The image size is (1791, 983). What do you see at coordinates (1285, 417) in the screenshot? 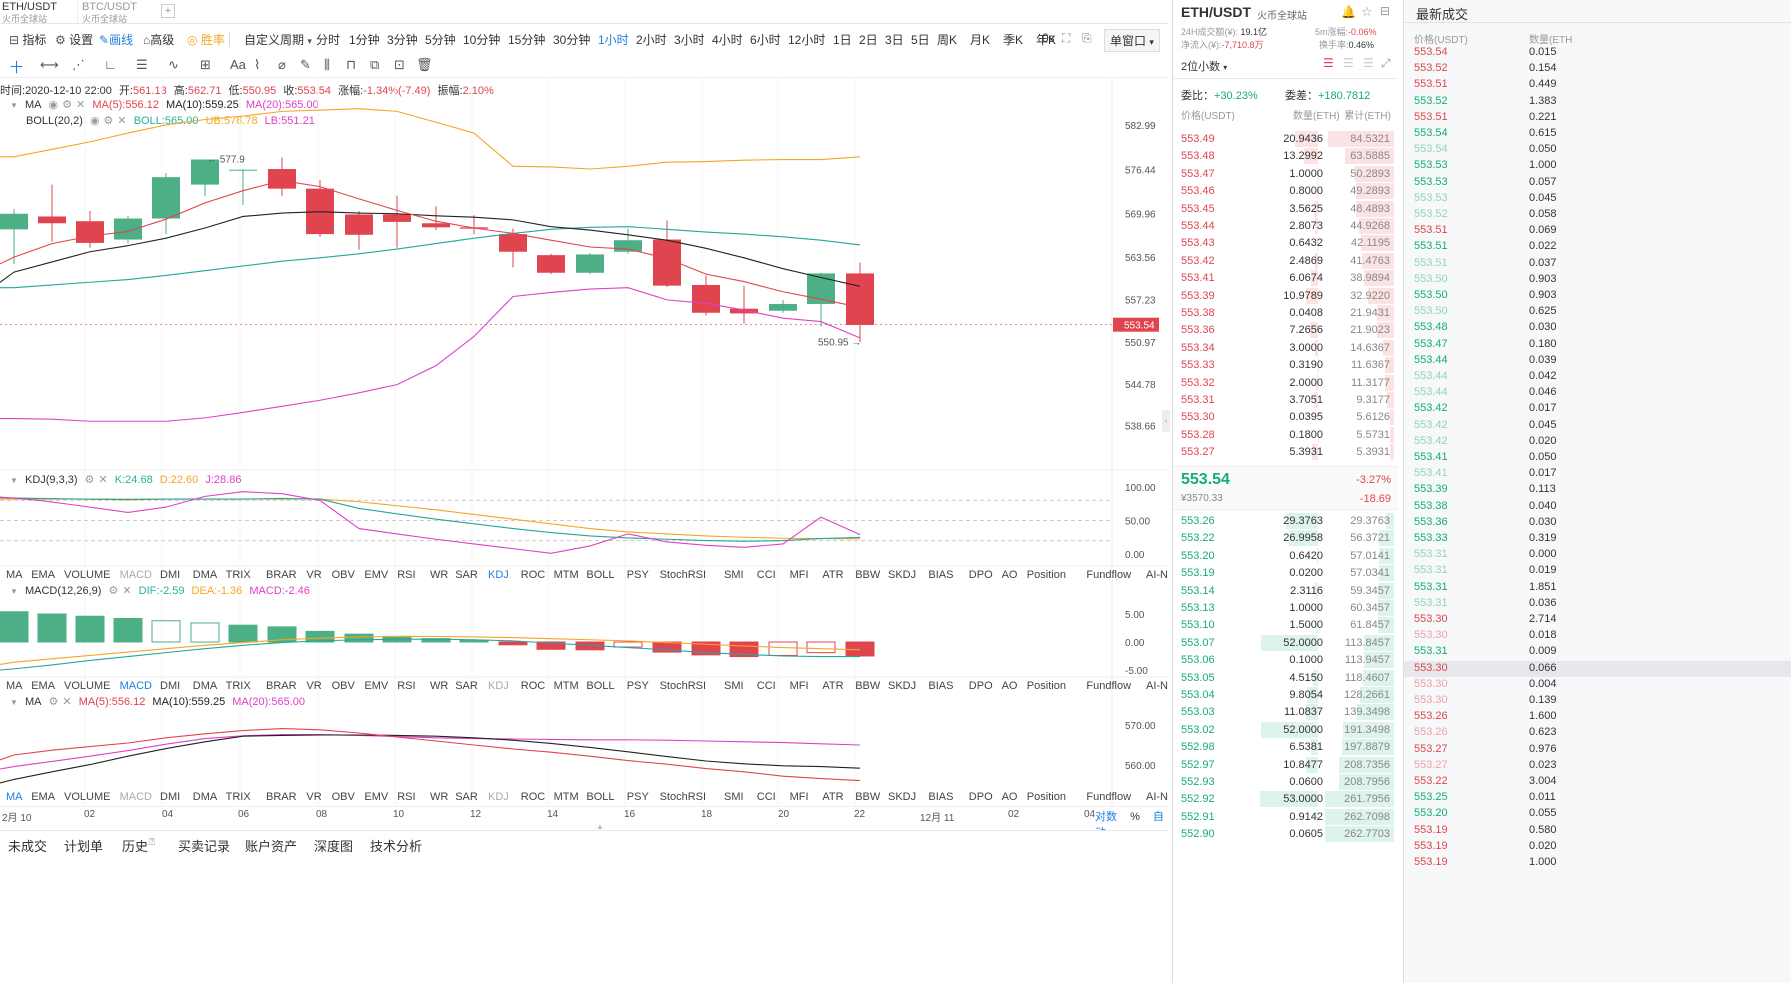
I see `ask-row: 553.30 0.0395 5.6126` at bounding box center [1285, 417].